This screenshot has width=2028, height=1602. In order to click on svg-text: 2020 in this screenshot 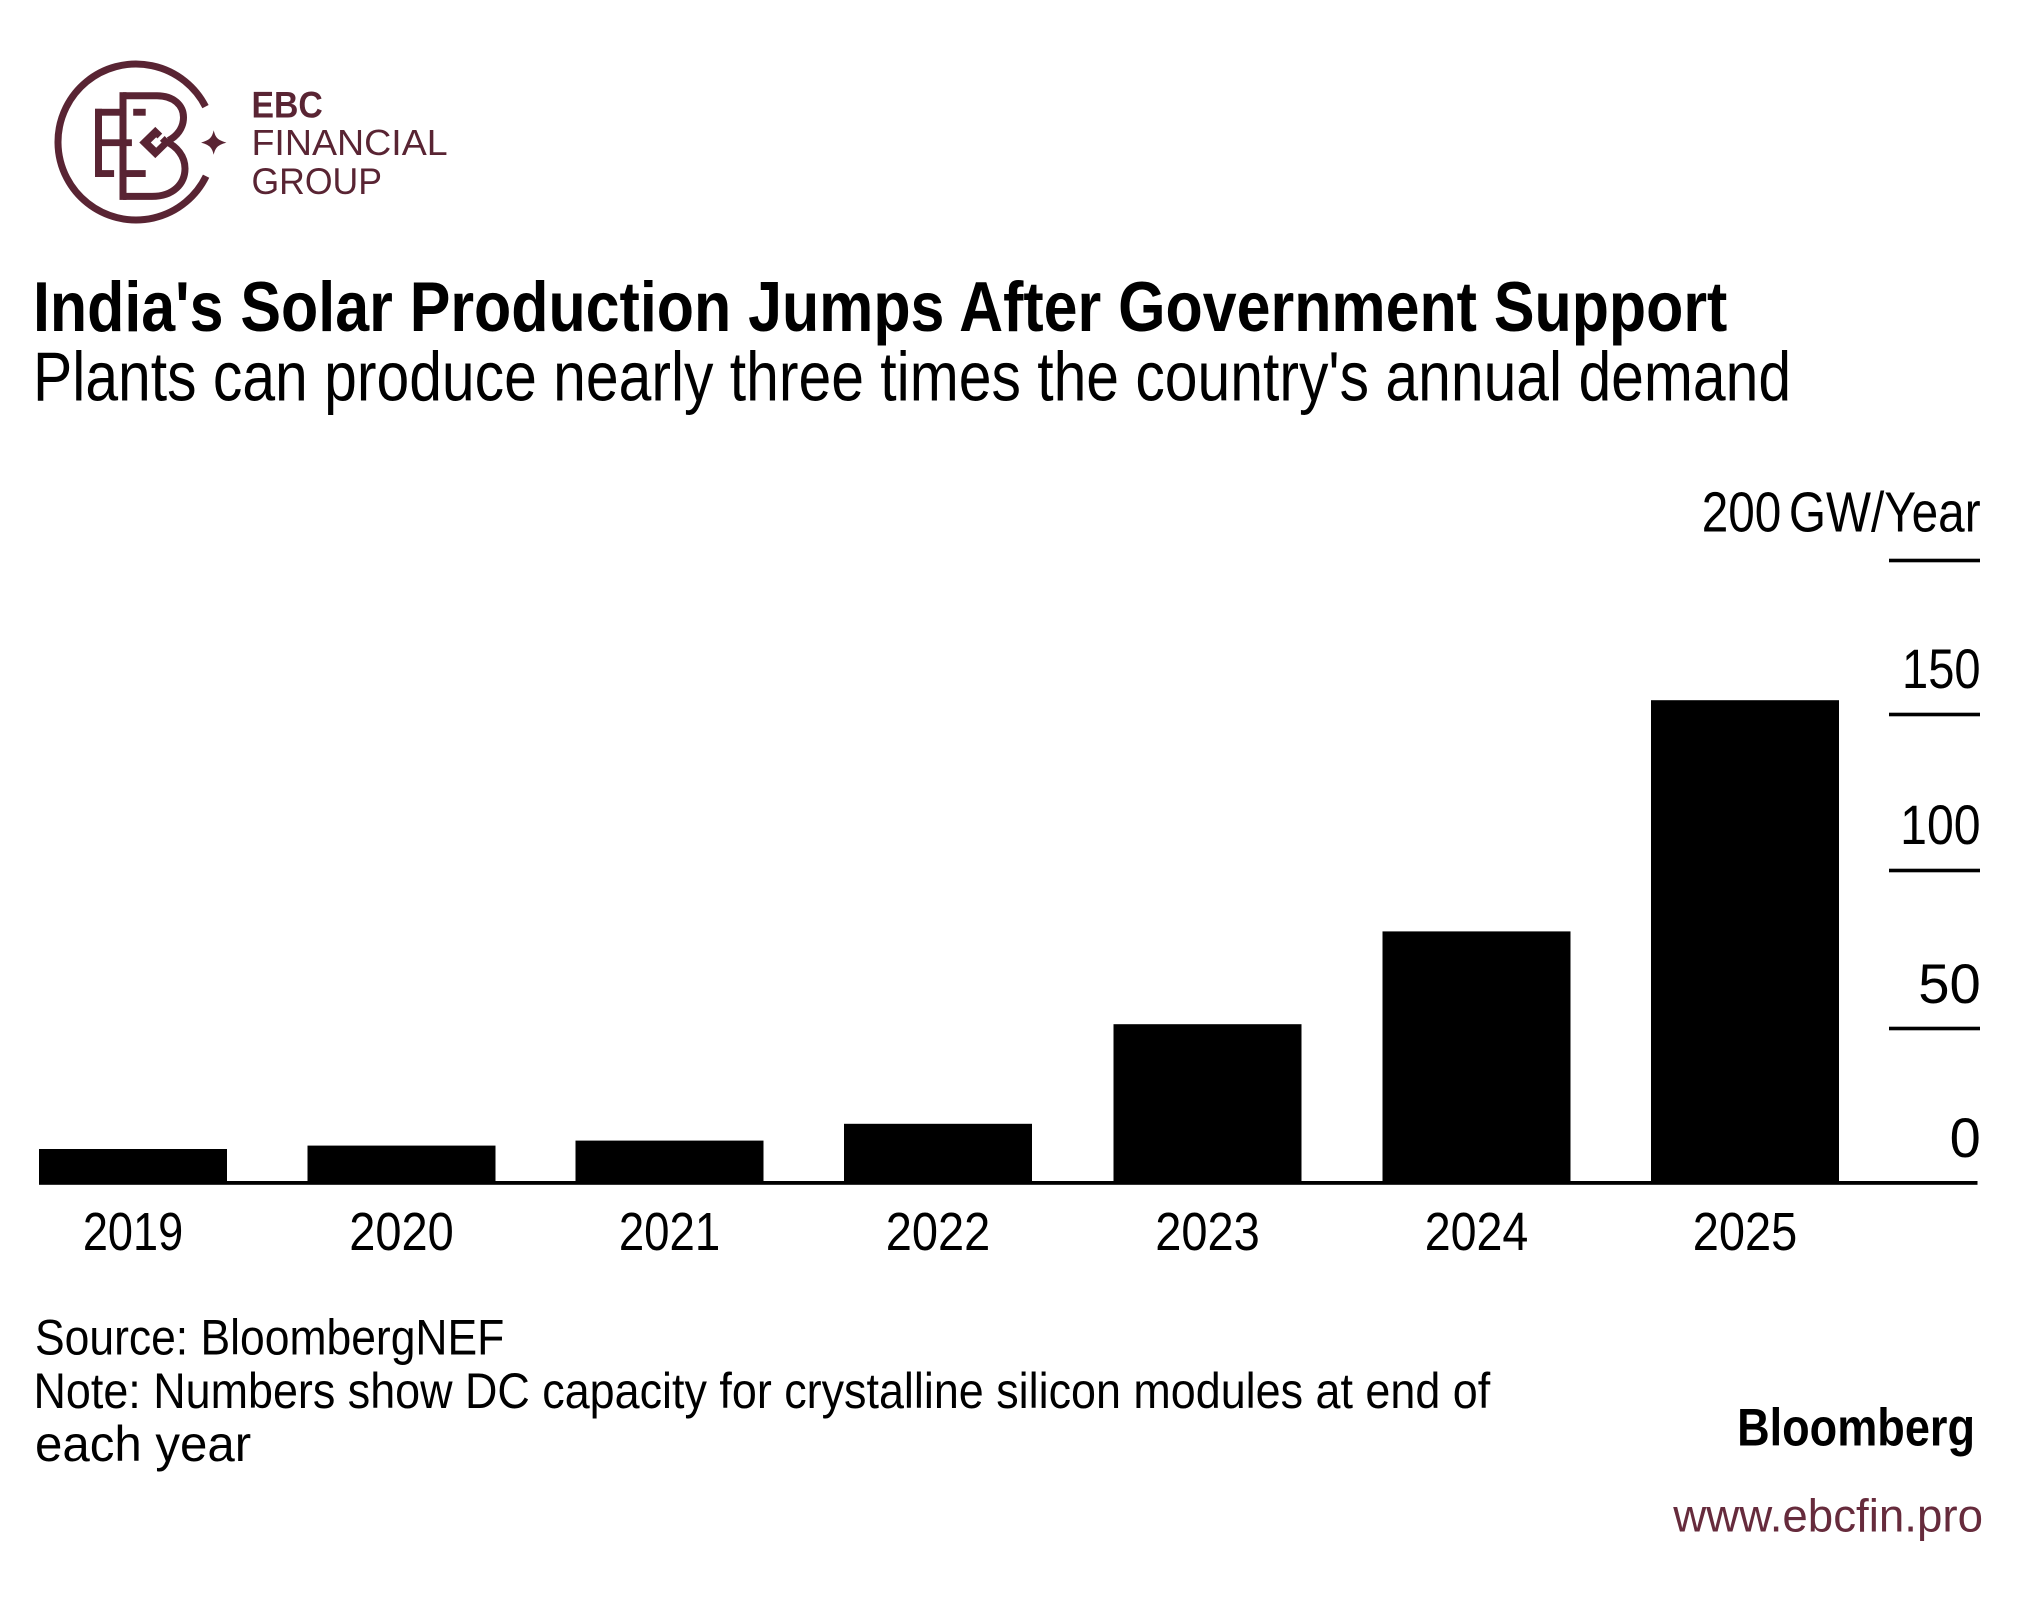, I will do `click(401, 1231)`.